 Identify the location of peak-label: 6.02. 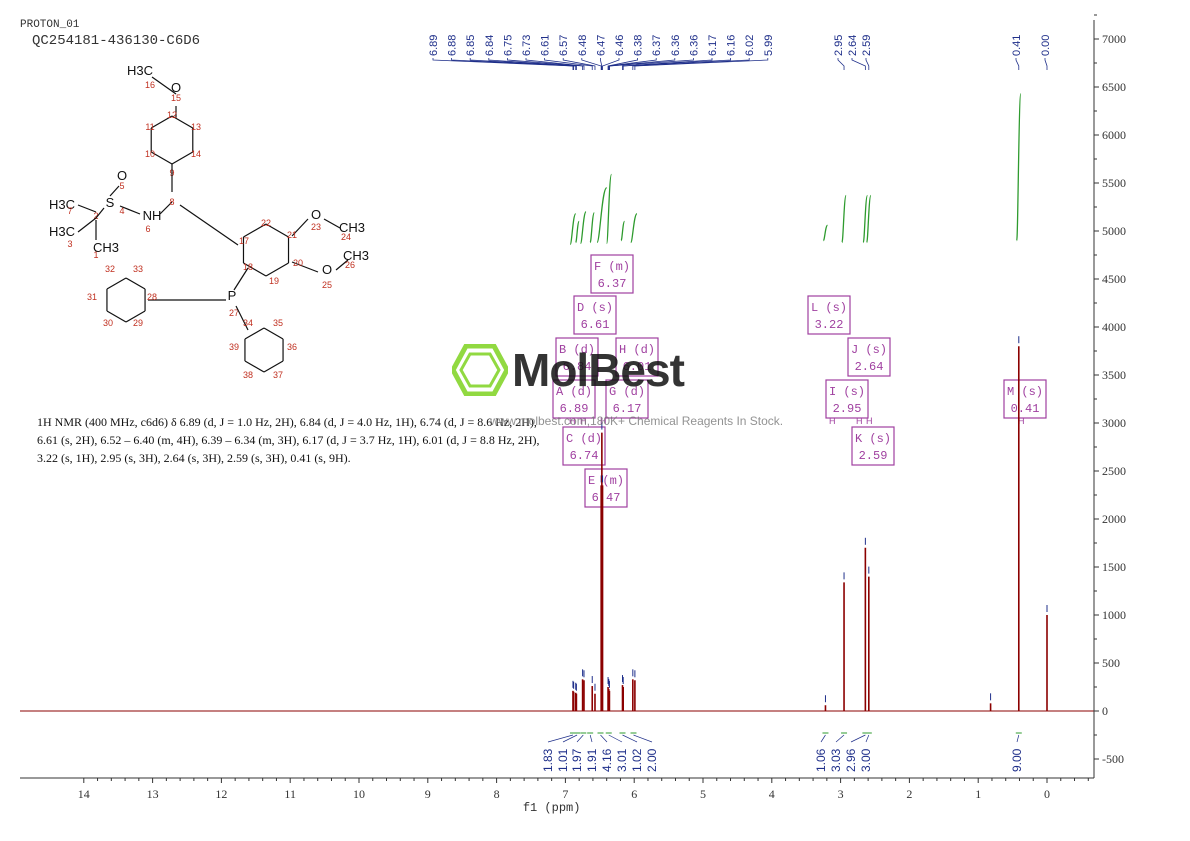
(750, 45).